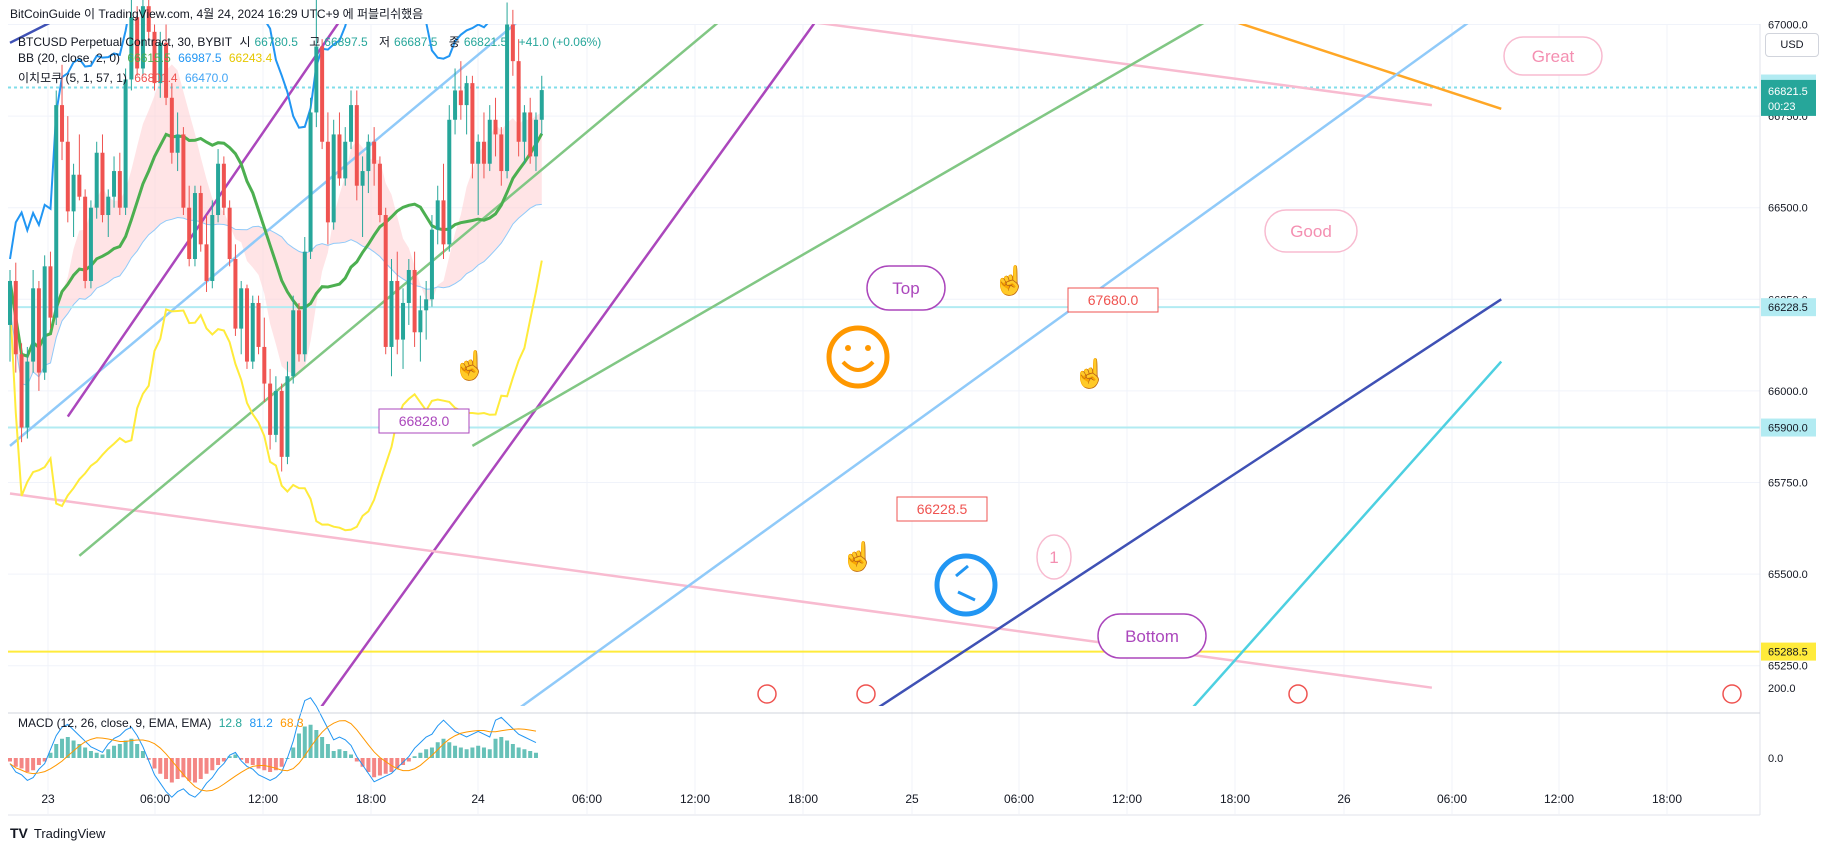 The height and width of the screenshot is (849, 1835). I want to click on x-tick-label: 12:00, so click(1127, 799).